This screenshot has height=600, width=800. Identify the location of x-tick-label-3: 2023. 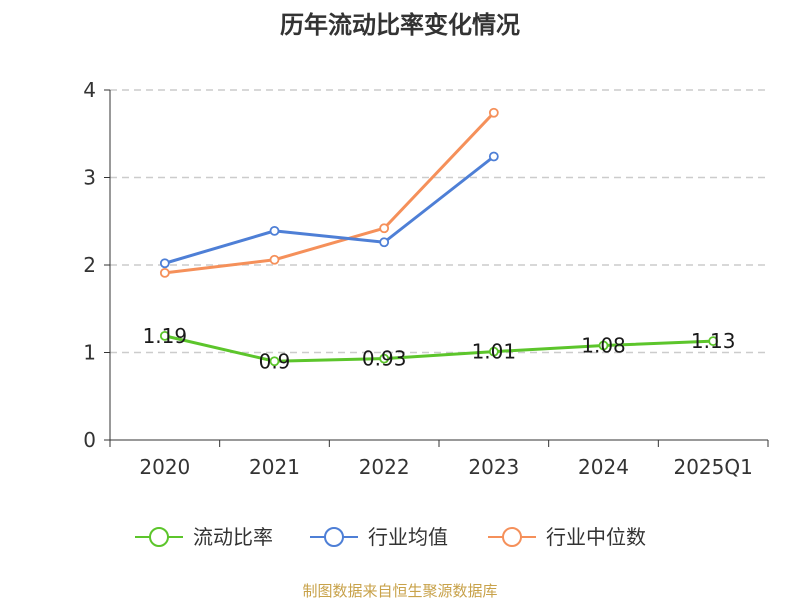
(493, 467).